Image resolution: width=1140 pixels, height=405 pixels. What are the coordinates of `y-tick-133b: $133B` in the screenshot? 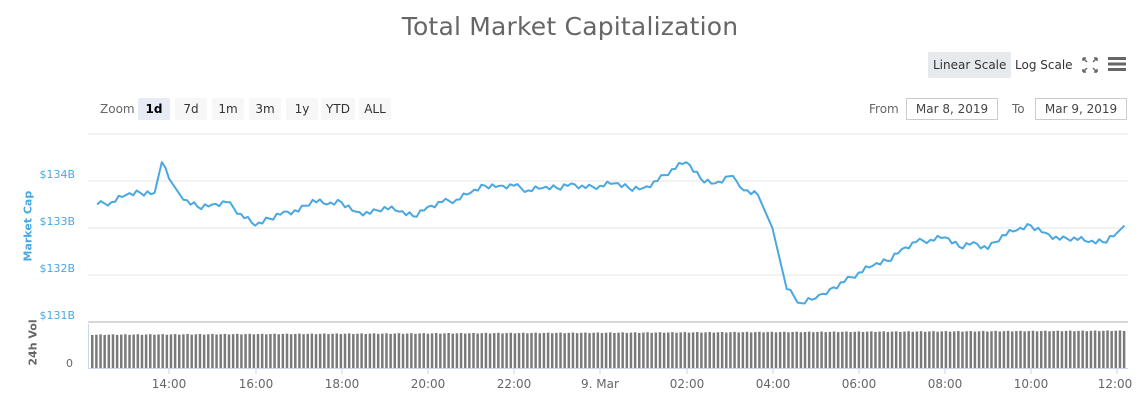 It's located at (57, 221).